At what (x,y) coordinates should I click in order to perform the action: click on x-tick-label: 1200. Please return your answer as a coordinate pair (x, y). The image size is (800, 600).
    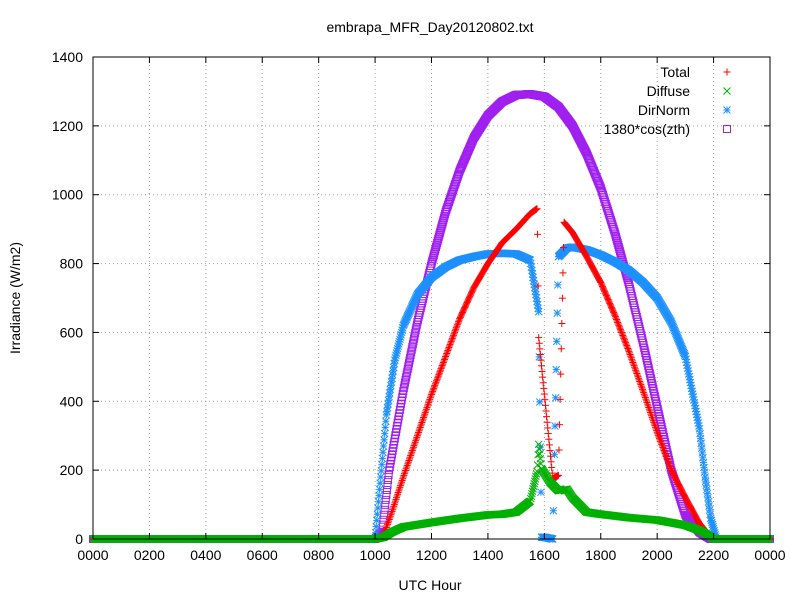
    Looking at the image, I should click on (431, 555).